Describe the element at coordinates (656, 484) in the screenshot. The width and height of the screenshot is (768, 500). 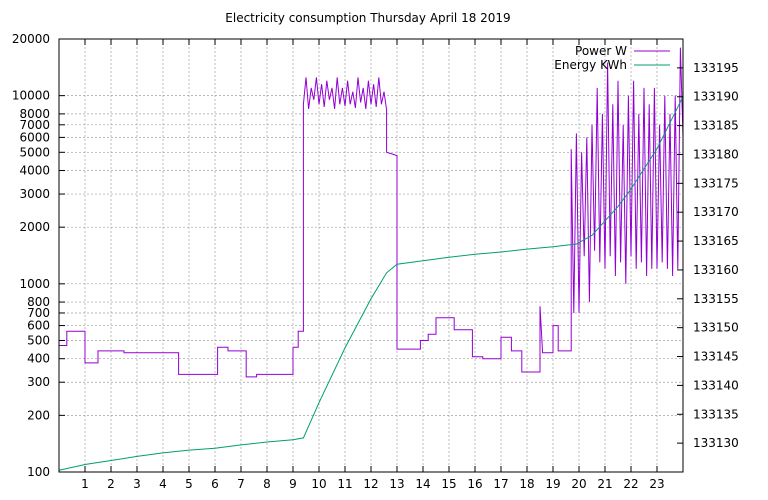
I see `x-tick-label: 23` at that location.